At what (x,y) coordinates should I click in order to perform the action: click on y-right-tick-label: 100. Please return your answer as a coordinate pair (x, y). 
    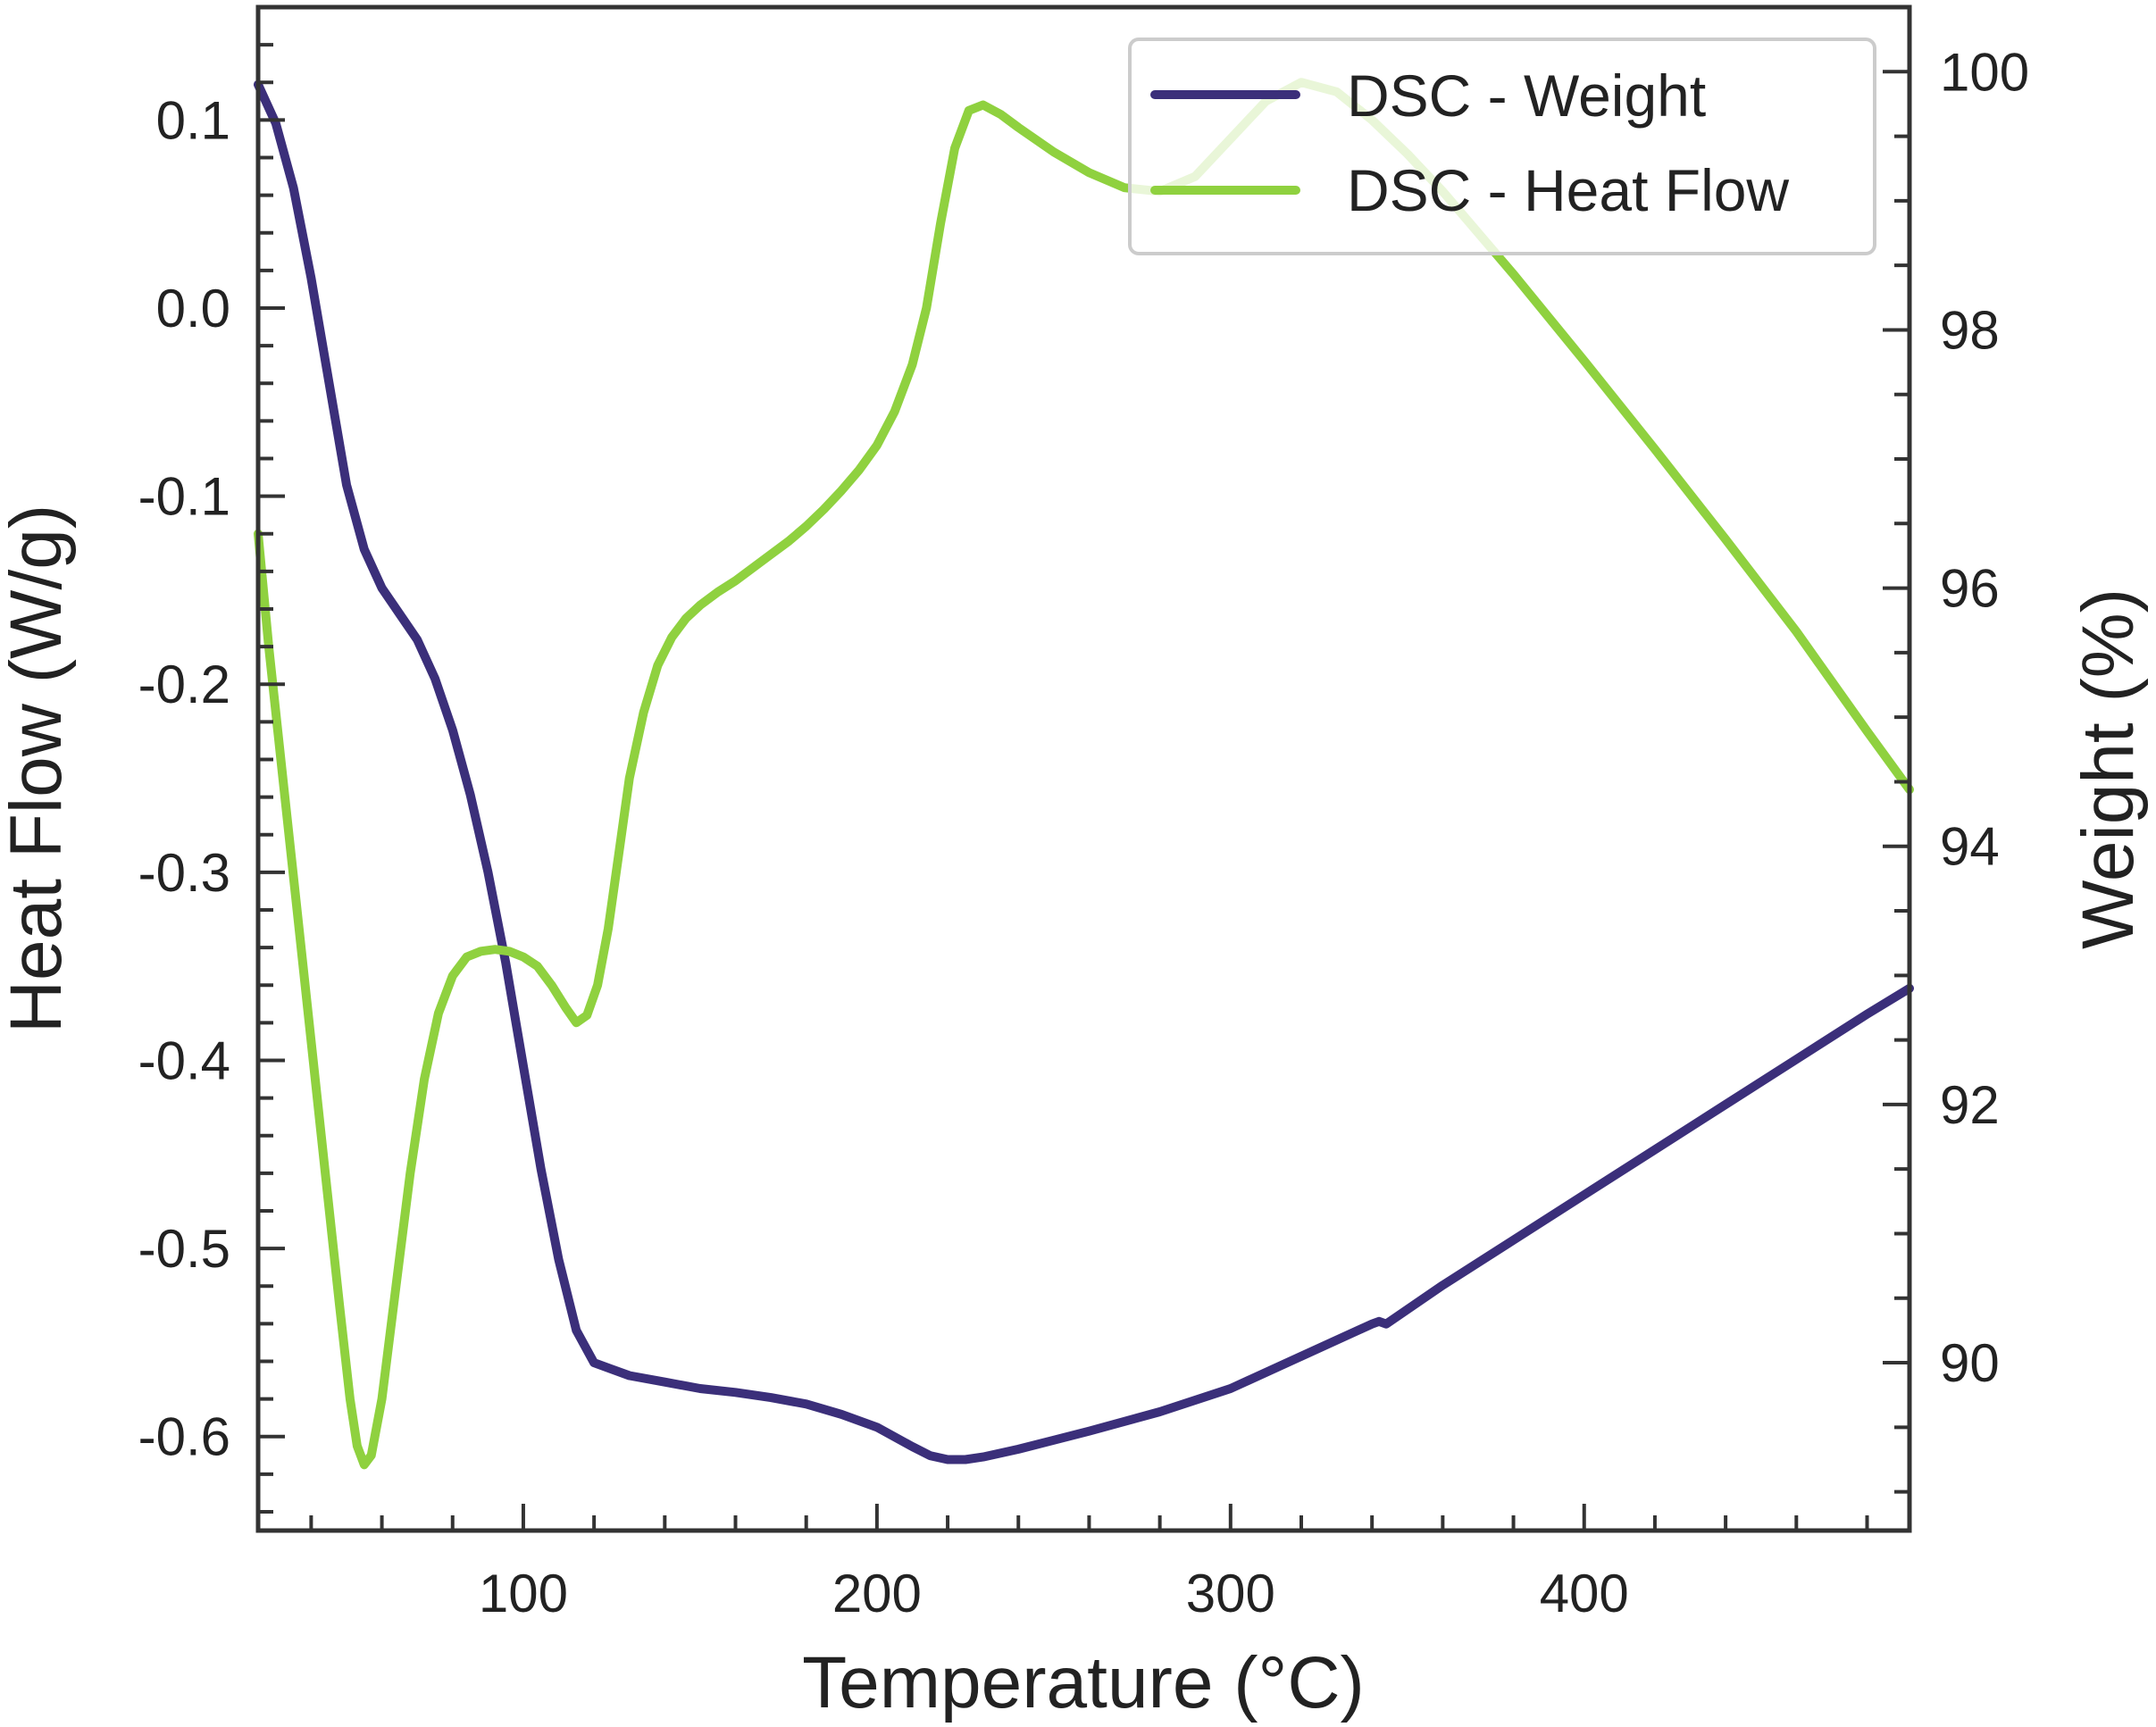
    Looking at the image, I should click on (1984, 72).